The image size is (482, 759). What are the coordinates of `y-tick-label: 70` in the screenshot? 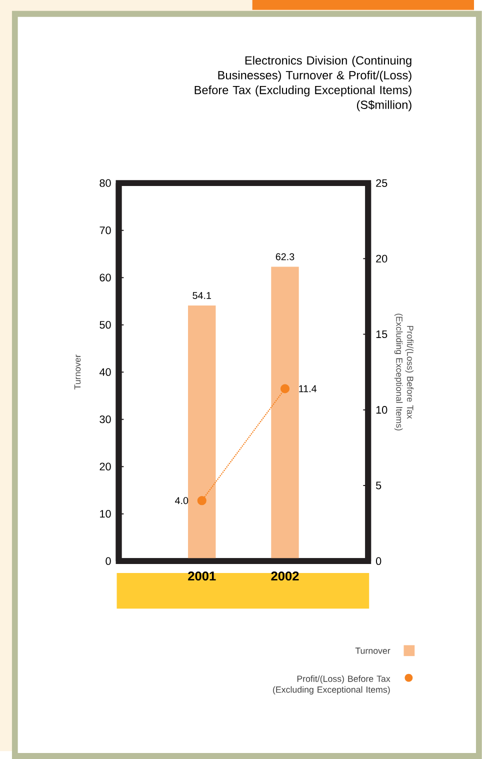 It's located at (105, 230).